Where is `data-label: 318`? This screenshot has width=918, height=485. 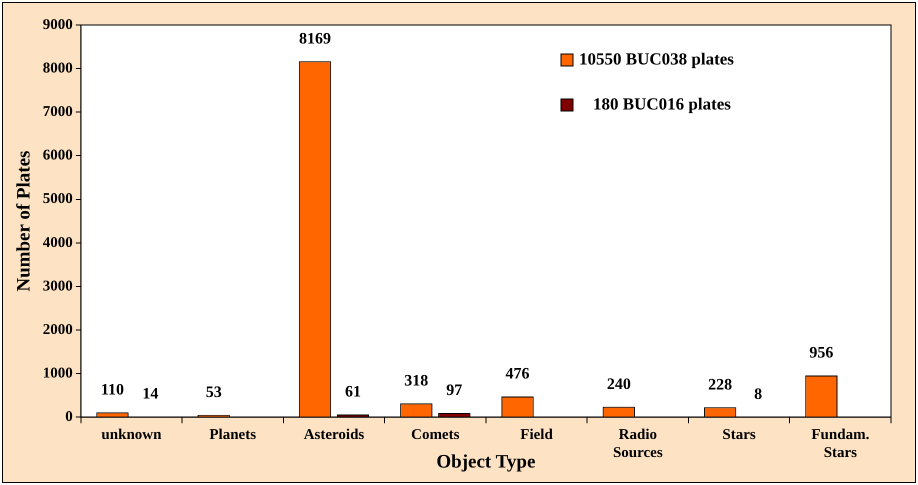 data-label: 318 is located at coordinates (416, 381).